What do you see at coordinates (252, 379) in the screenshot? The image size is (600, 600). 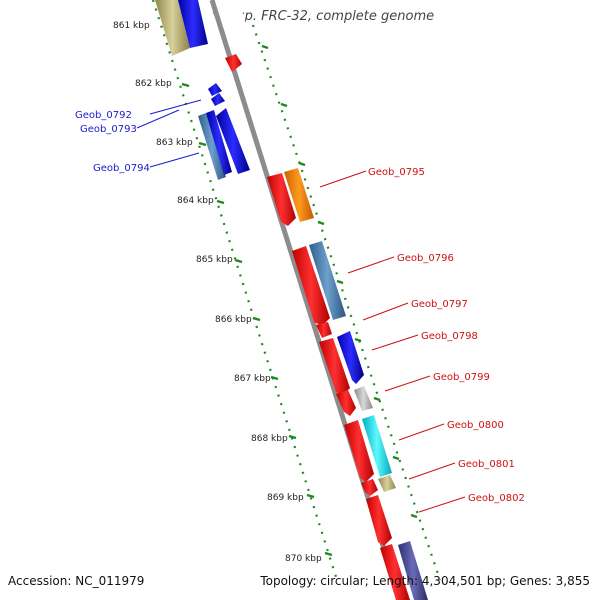 I see `kbp-label: 867 kbp` at bounding box center [252, 379].